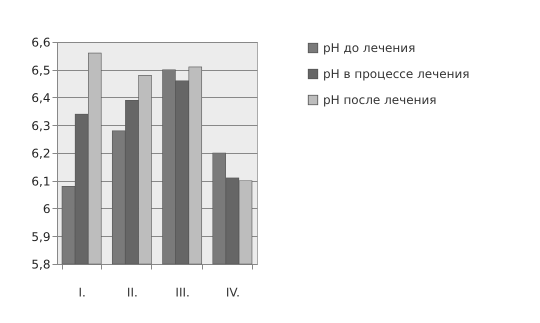 The height and width of the screenshot is (323, 540). What do you see at coordinates (40, 98) in the screenshot?
I see `y-tick-label: 6,4` at bounding box center [40, 98].